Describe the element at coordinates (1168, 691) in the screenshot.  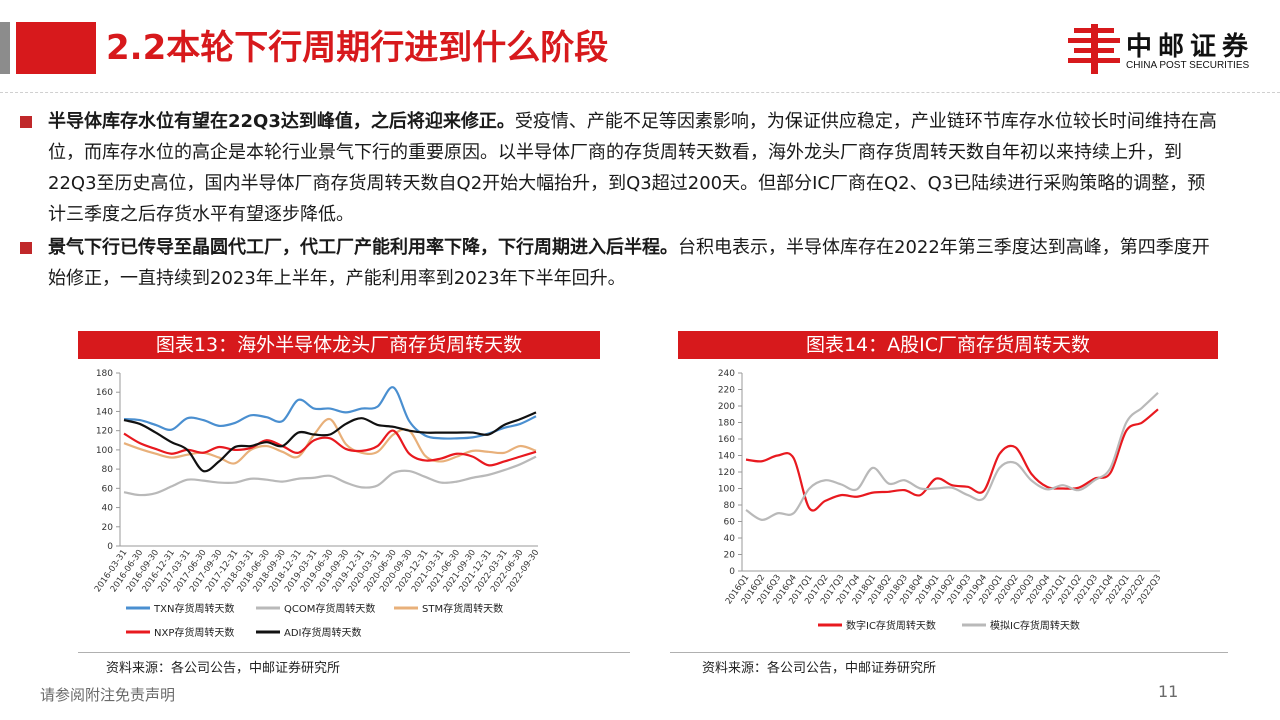
I see `page-number: 11` at that location.